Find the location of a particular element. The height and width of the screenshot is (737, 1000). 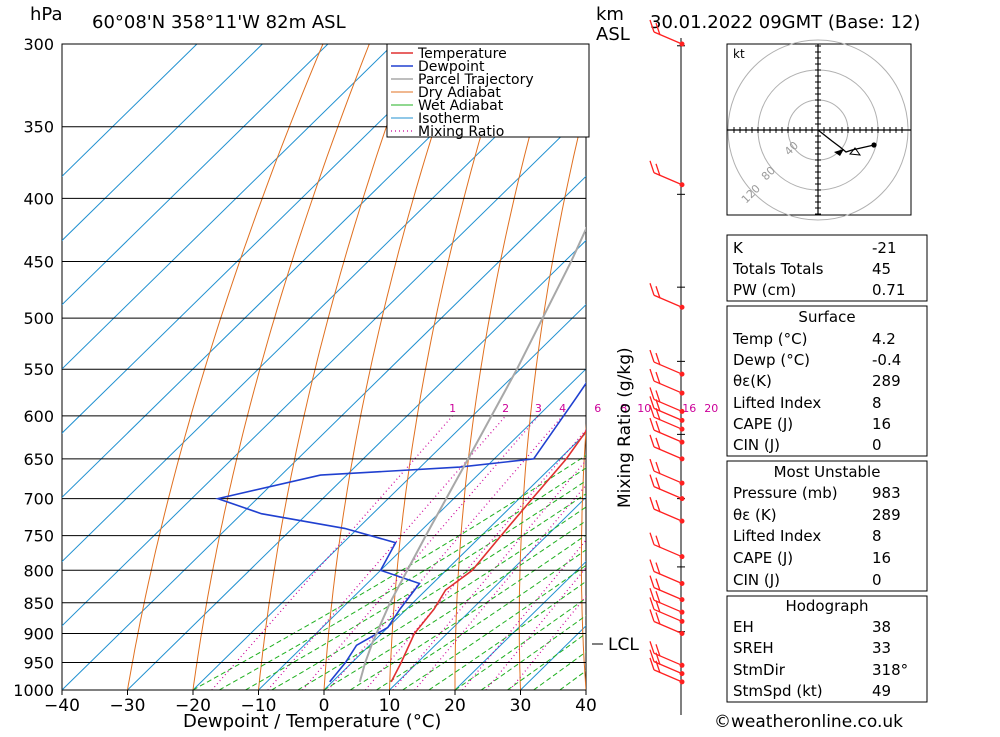

credit: ©weatheronline.co.uk is located at coordinates (808, 722).